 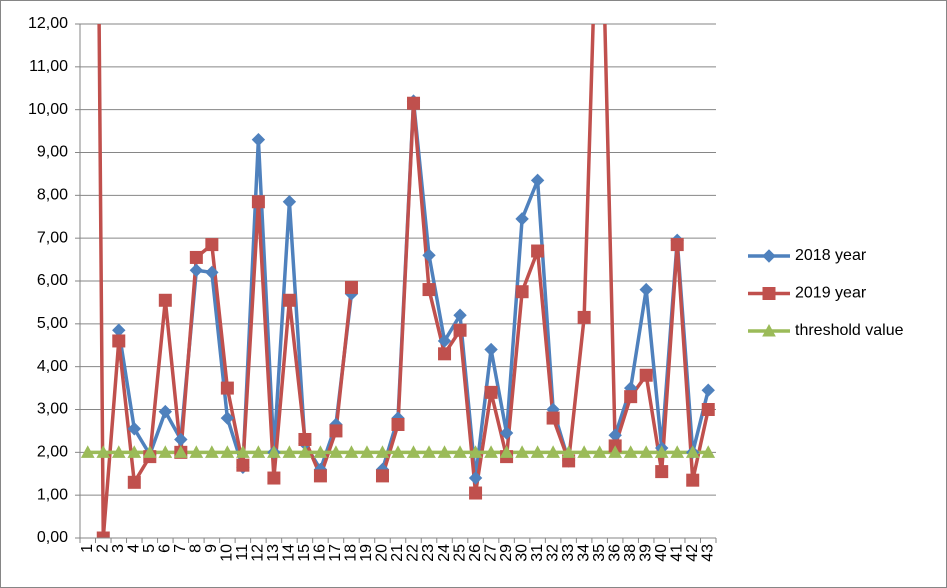 What do you see at coordinates (102, 548) in the screenshot?
I see `x-tick-label: 2` at bounding box center [102, 548].